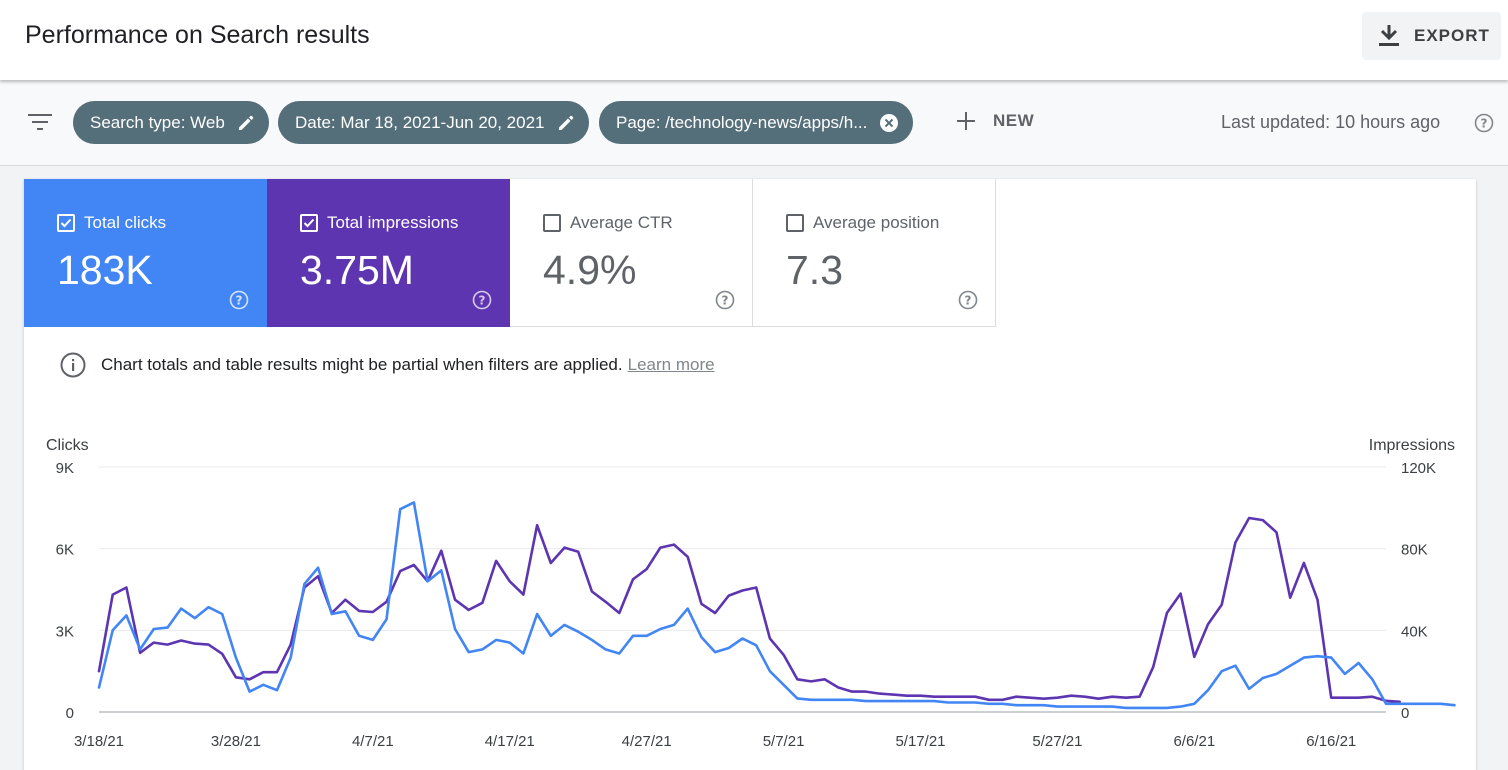 This screenshot has height=770, width=1508. I want to click on learn-more-link: Learn more, so click(671, 364).